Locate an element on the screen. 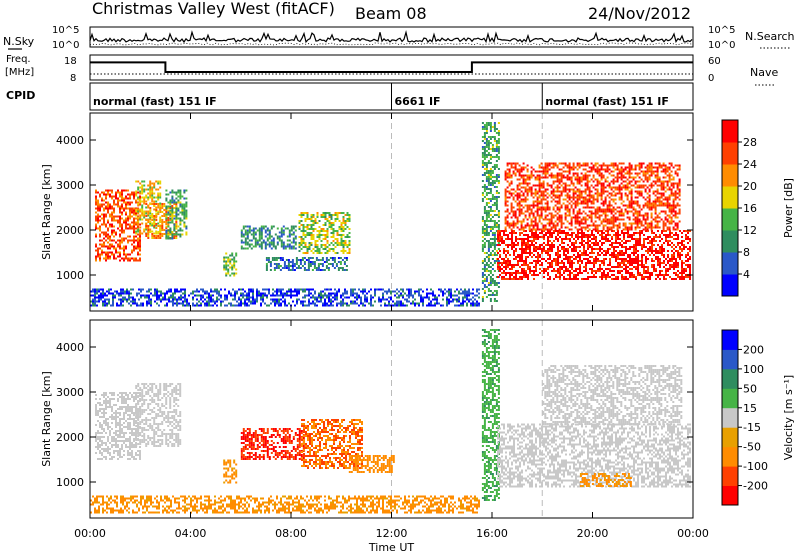 The width and height of the screenshot is (800, 554). velocity-colorbar: 200 100 50 15 -15 -50 -100 -200 Velocity [m s⁻¹] is located at coordinates (758, 417).